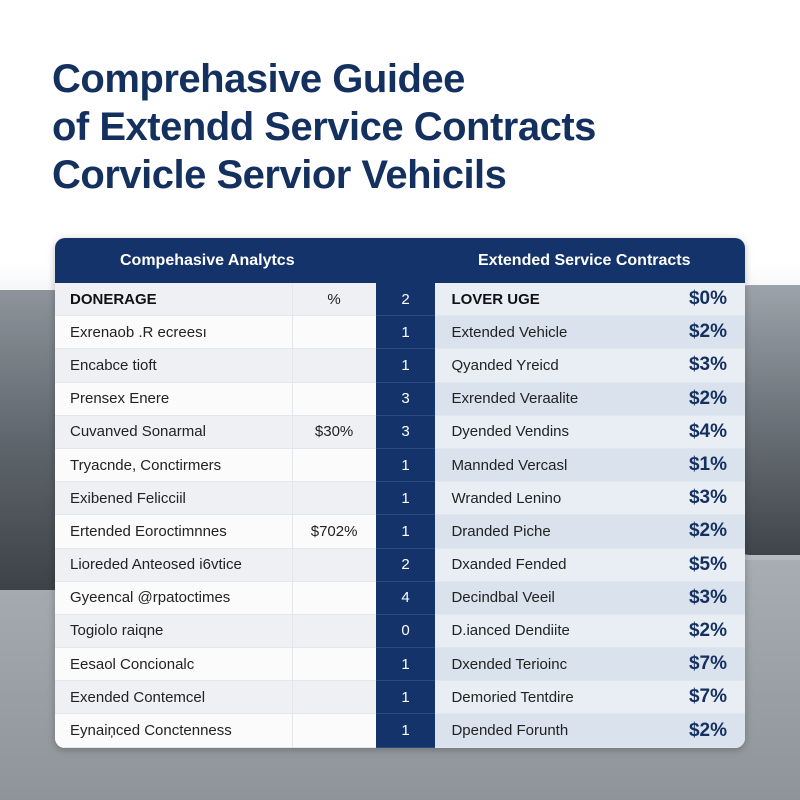 The width and height of the screenshot is (800, 800). I want to click on row-contract-label: Dyended Vendins, so click(548, 432).